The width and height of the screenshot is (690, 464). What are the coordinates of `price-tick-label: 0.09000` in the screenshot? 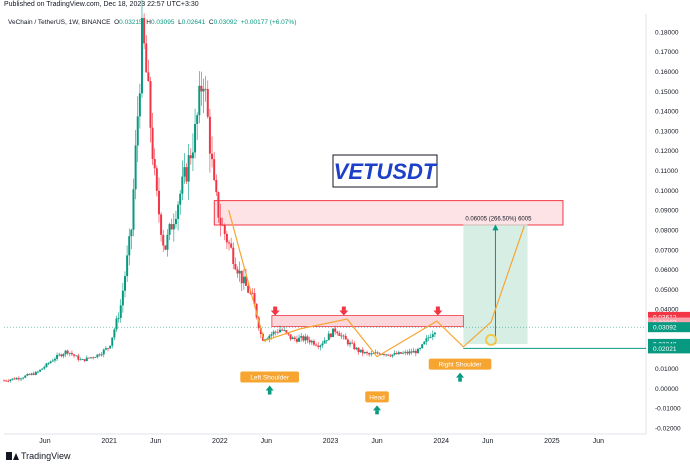 It's located at (667, 211).